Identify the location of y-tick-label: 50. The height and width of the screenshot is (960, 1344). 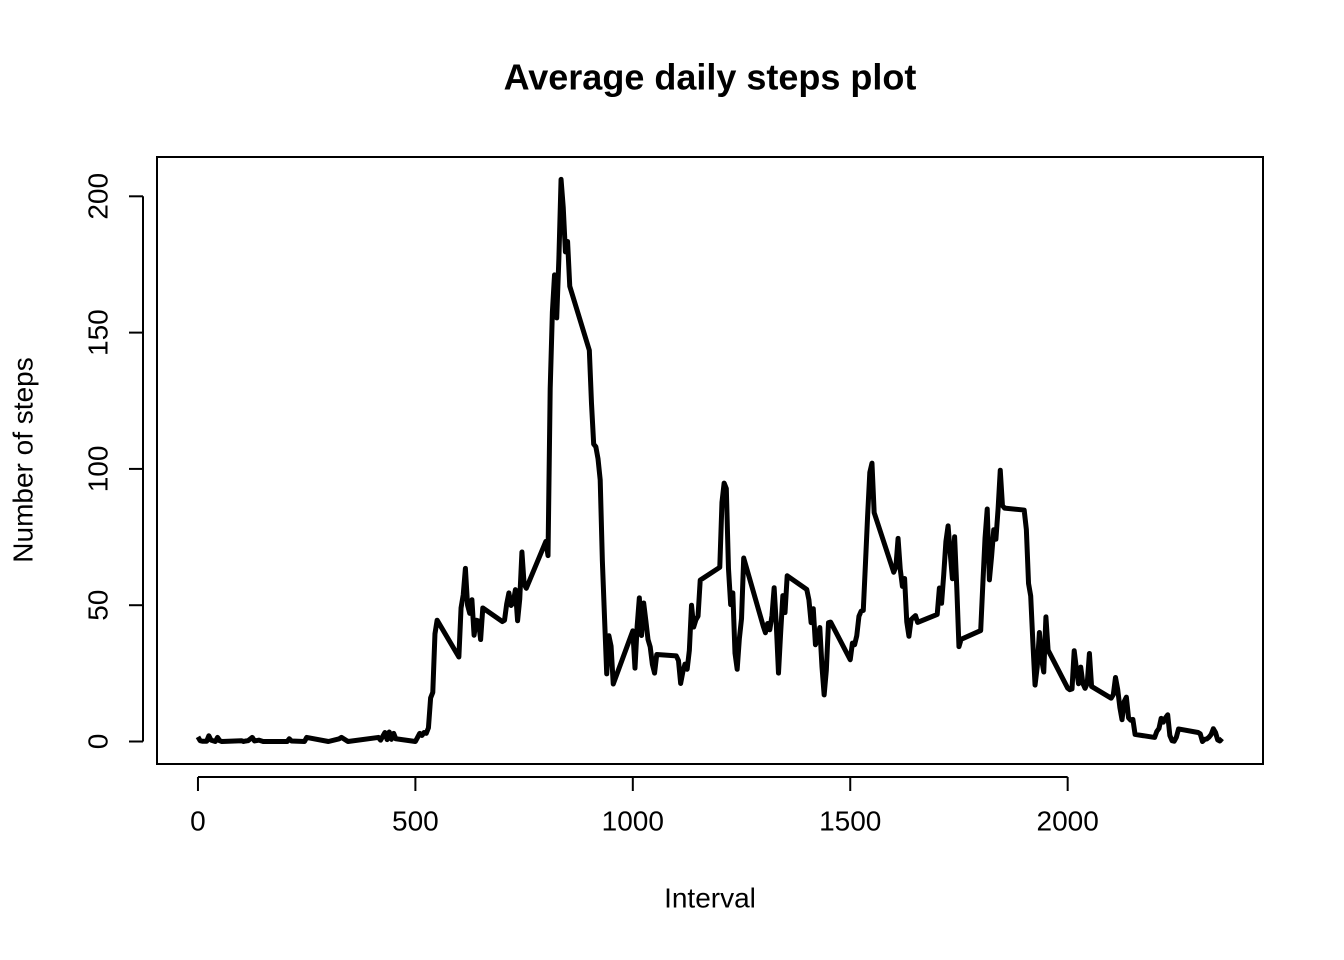
(97, 605).